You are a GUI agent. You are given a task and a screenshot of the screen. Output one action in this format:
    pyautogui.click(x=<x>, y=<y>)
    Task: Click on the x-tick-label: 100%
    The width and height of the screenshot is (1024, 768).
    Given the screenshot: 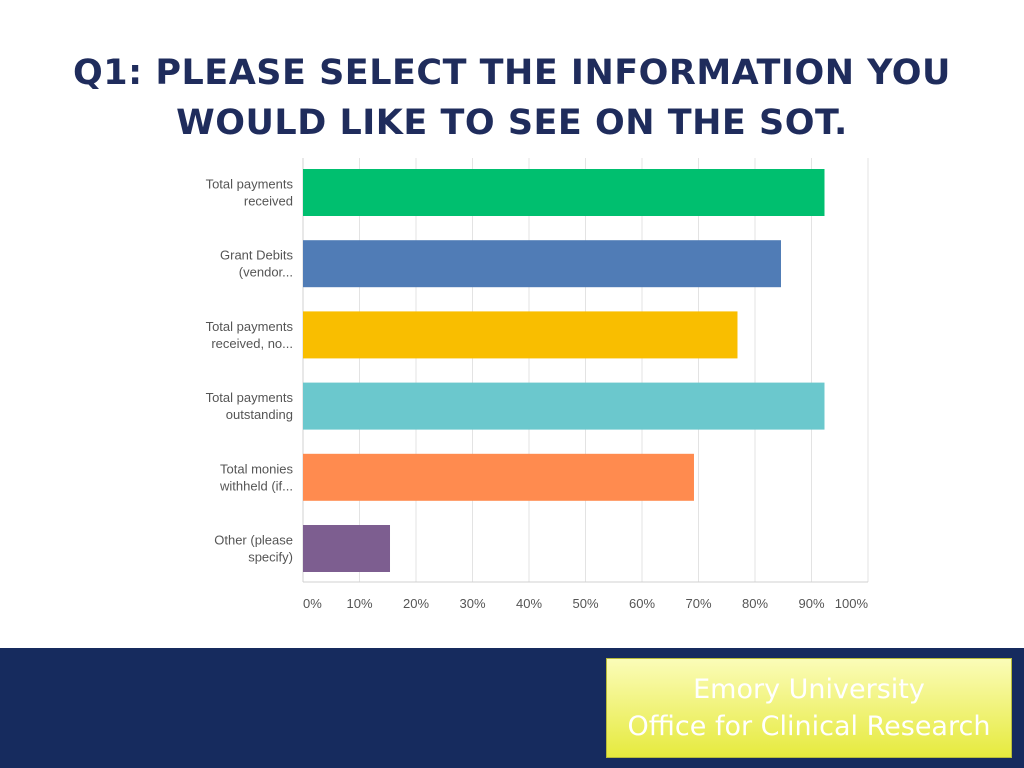 What is the action you would take?
    pyautogui.click(x=852, y=603)
    